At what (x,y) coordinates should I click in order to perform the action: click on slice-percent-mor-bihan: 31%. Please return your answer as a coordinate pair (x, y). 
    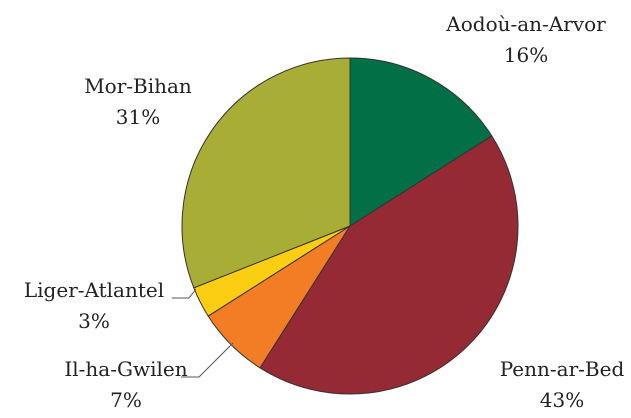
    Looking at the image, I should click on (138, 117).